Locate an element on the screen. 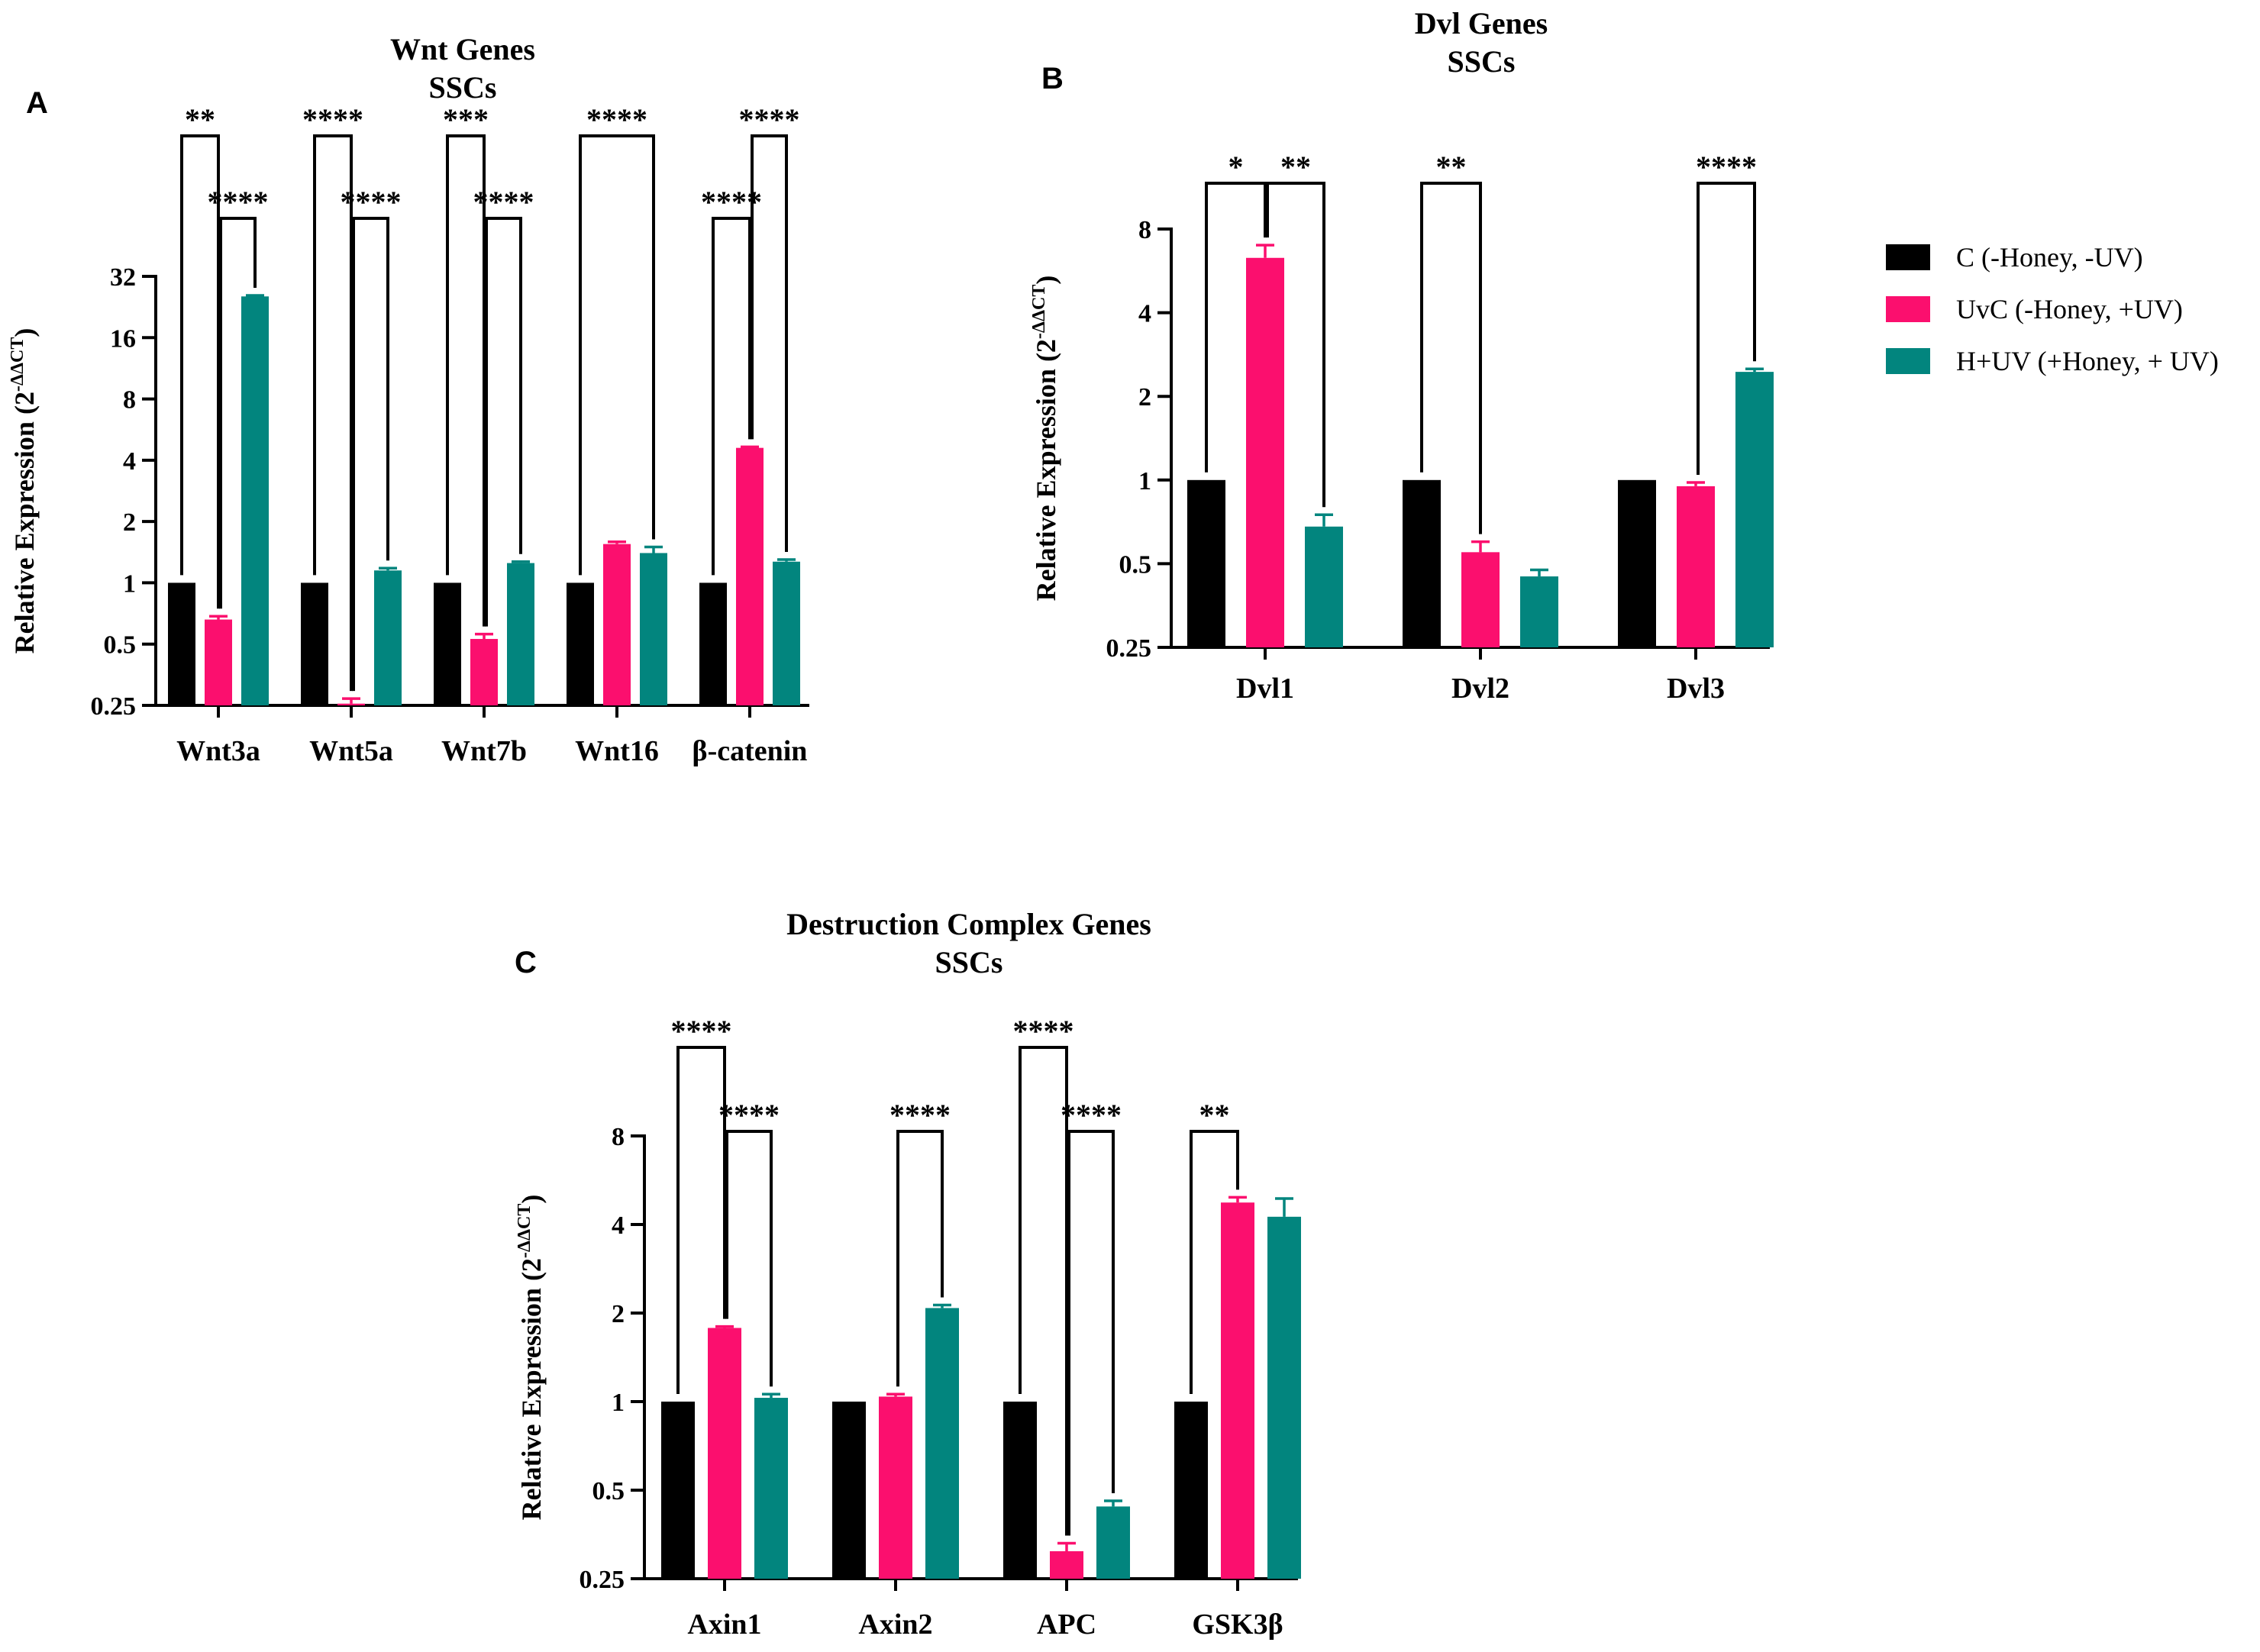 This screenshot has width=2260, height=1652. panel-a-y-tick-label: 0.5 is located at coordinates (121, 645).